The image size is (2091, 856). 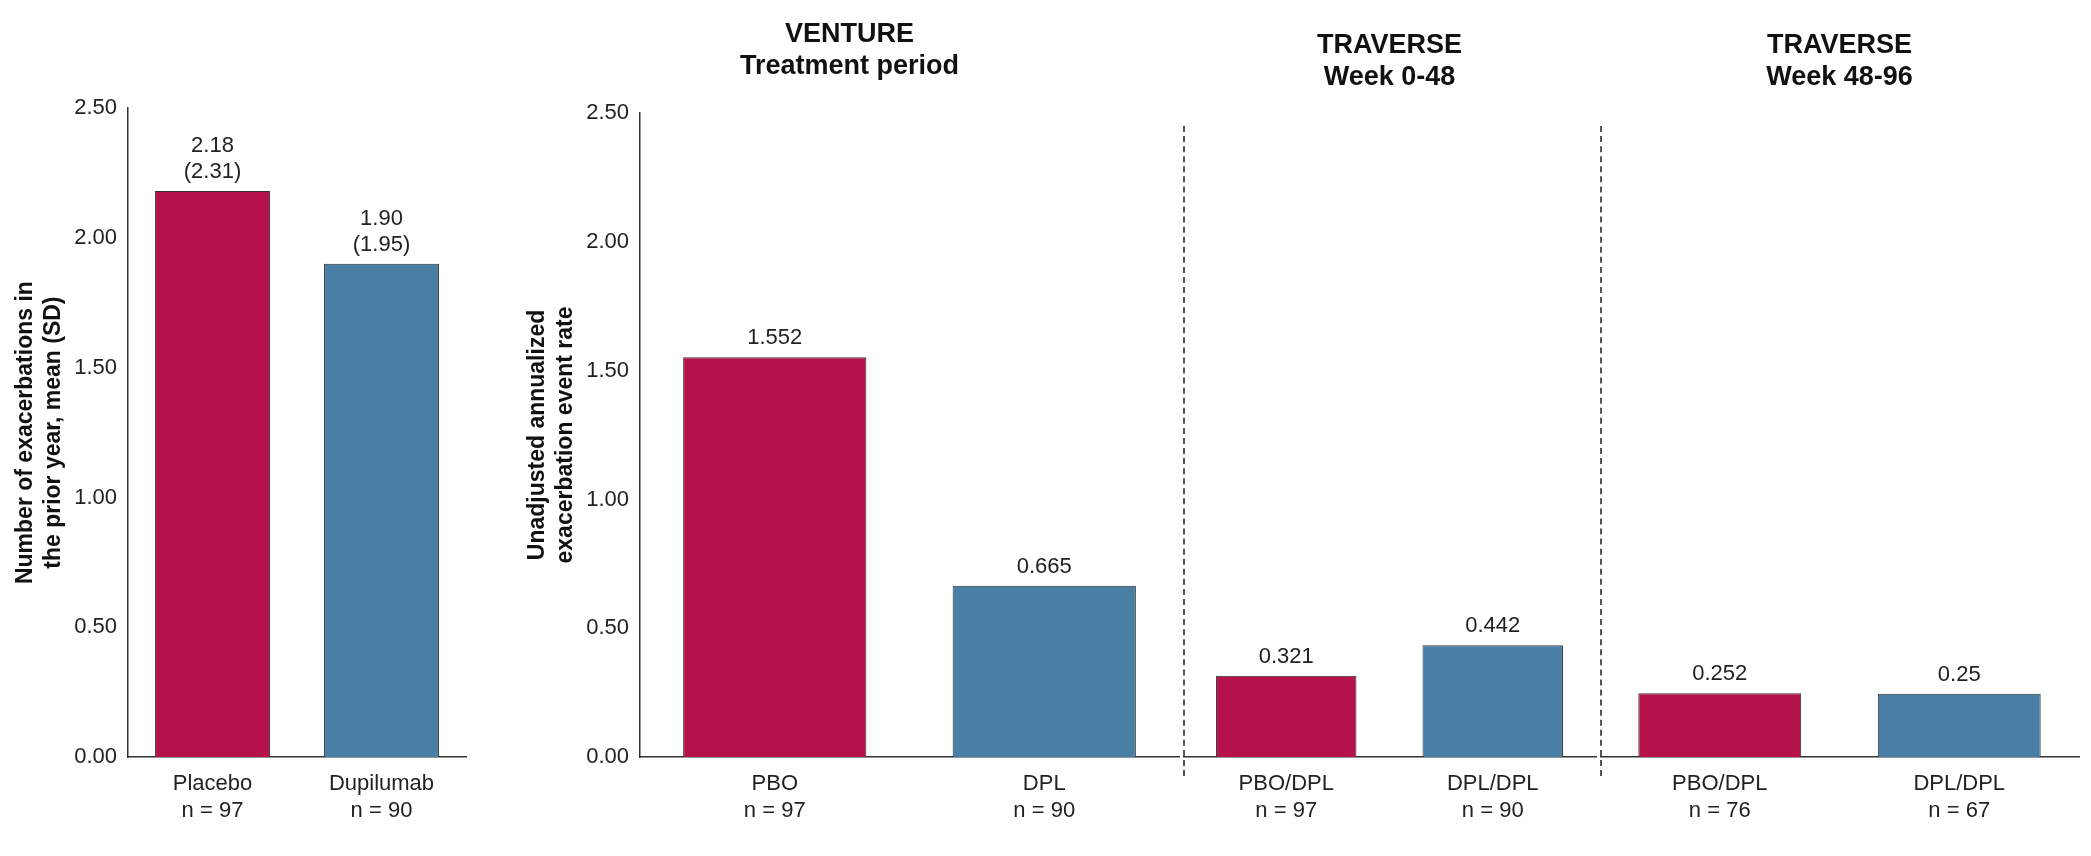 What do you see at coordinates (849, 49) in the screenshot?
I see `chart-title: VENTURE Treatment period` at bounding box center [849, 49].